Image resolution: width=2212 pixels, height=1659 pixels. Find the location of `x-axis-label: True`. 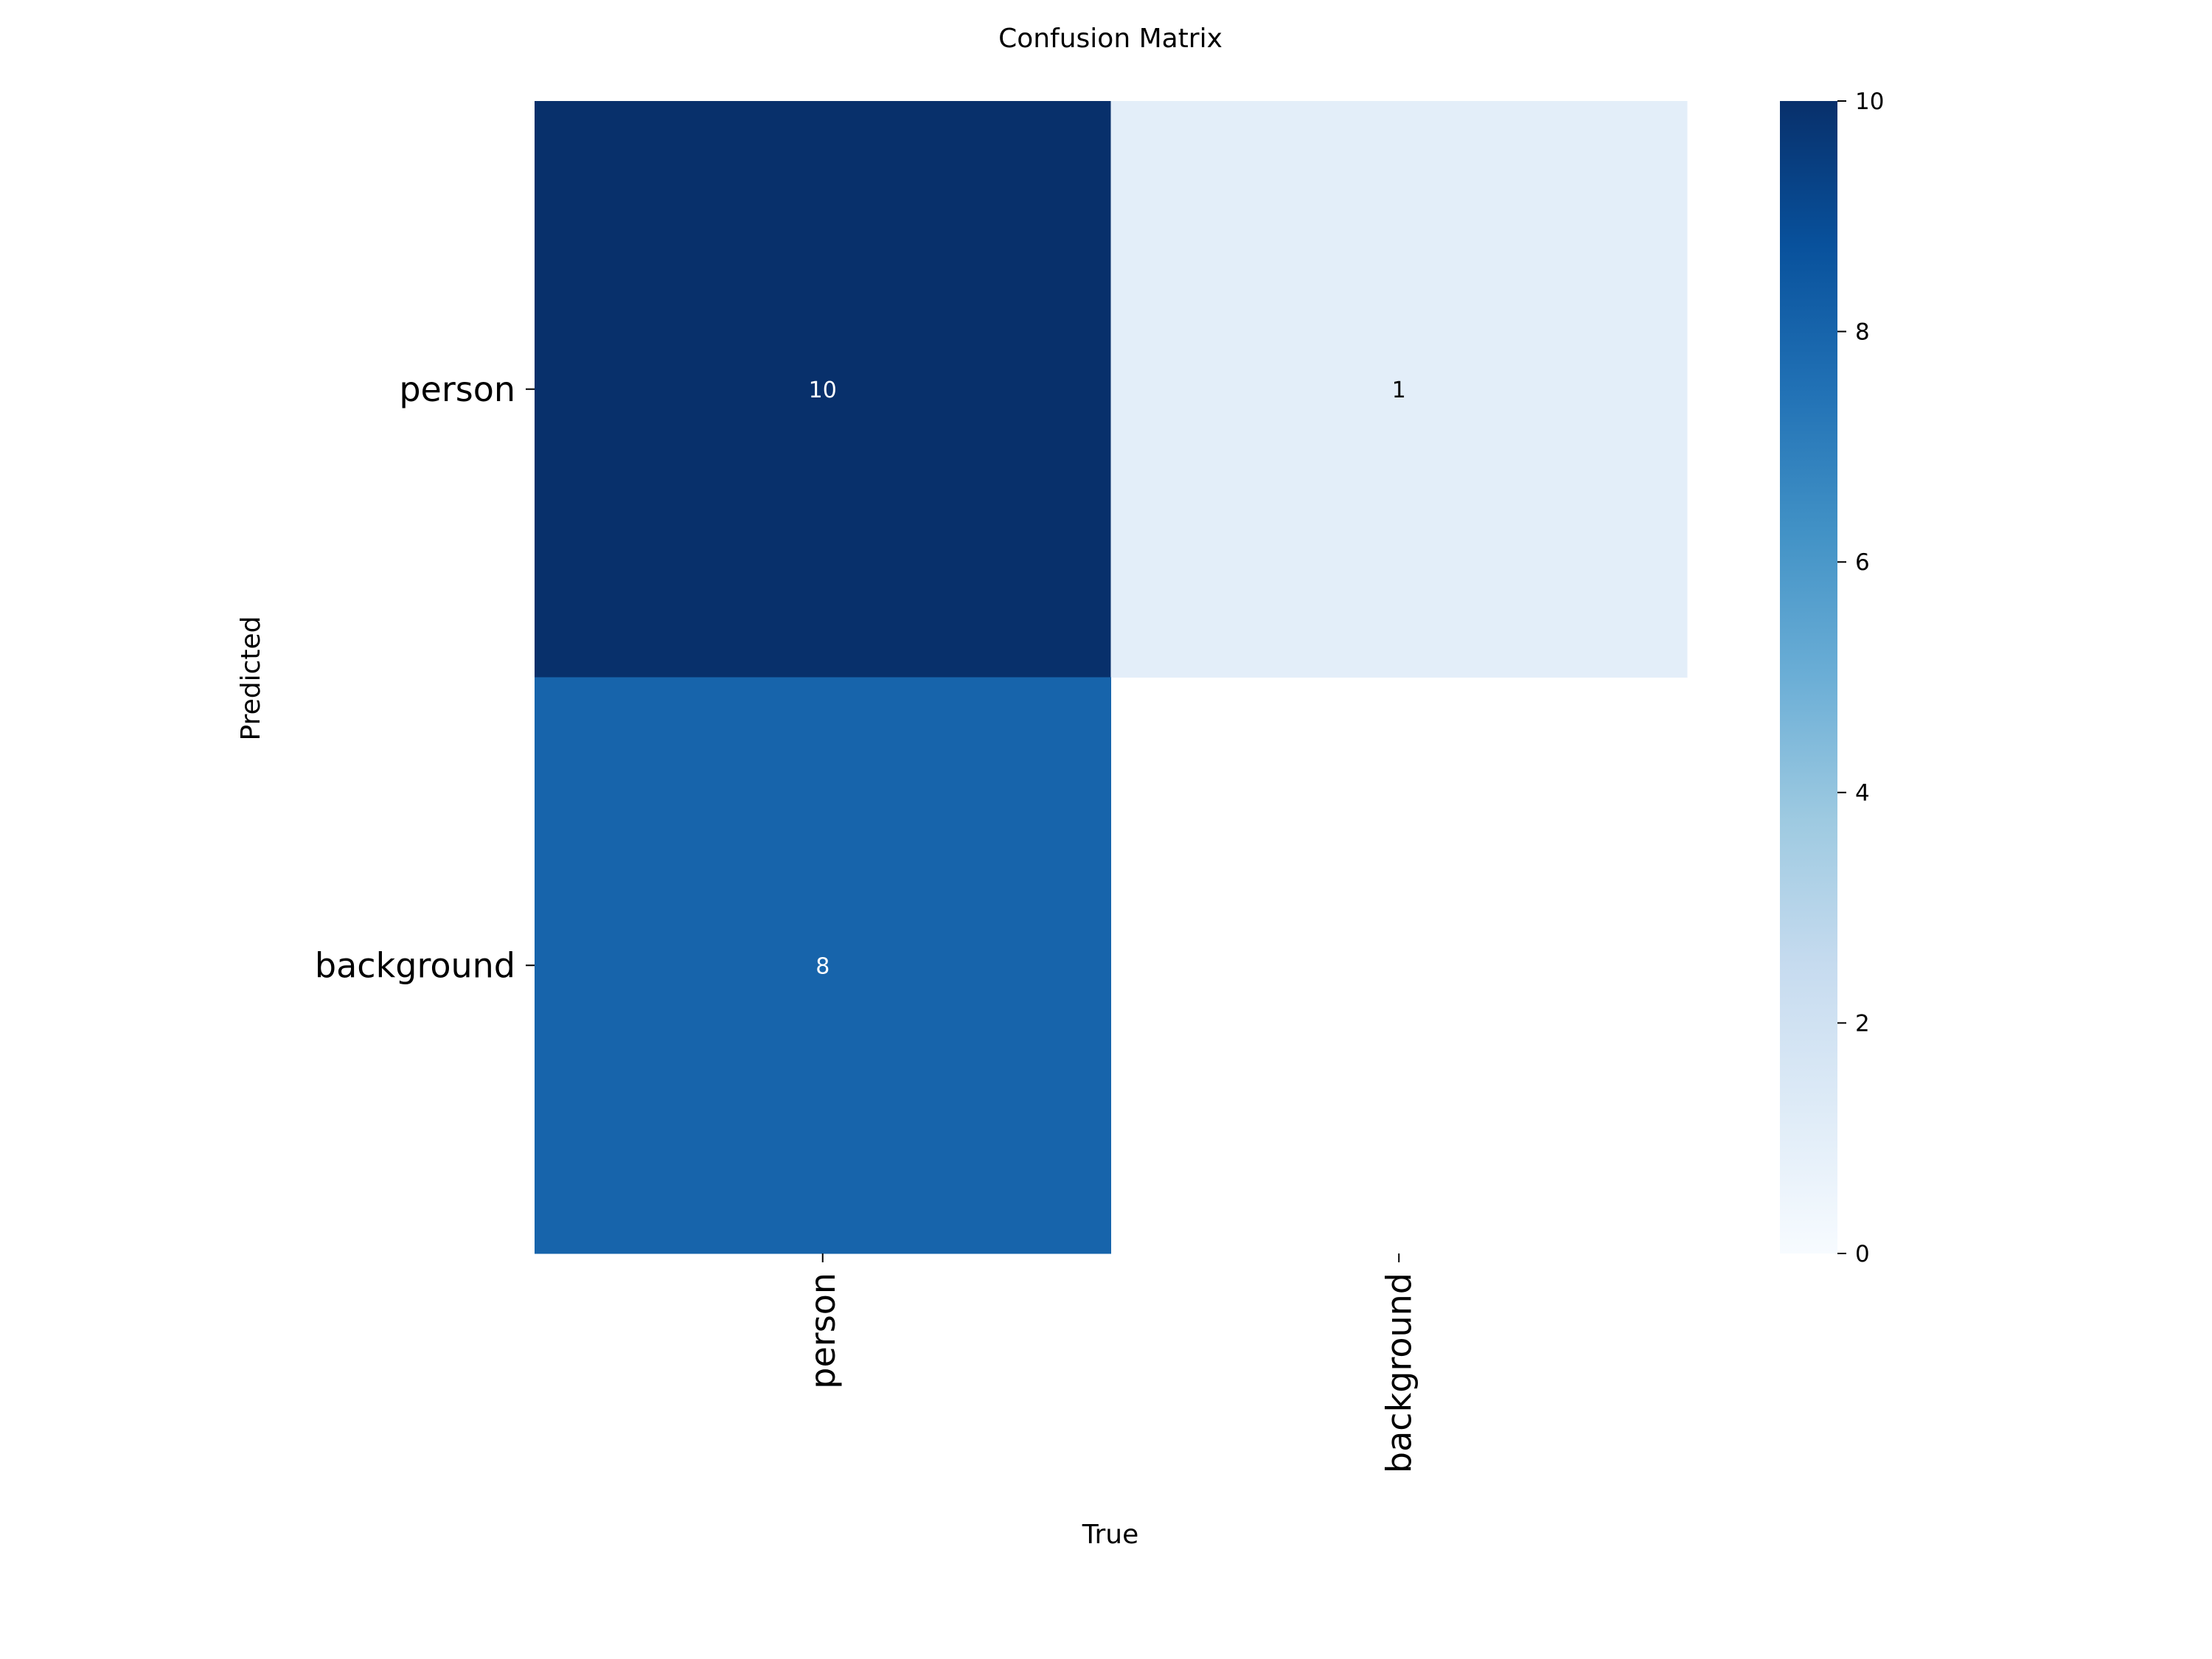

x-axis-label: True is located at coordinates (1110, 1535).